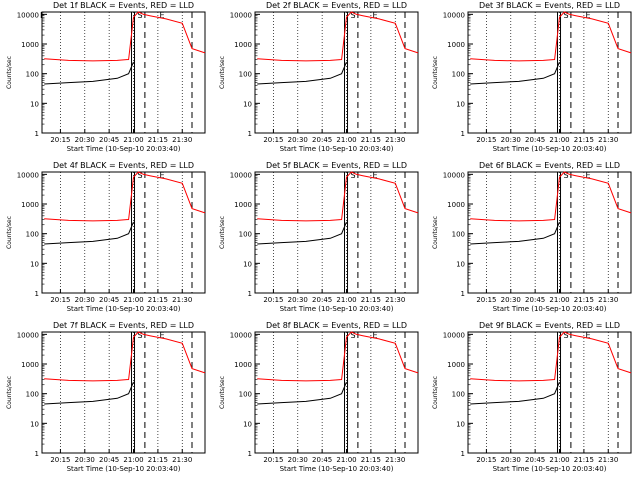 The height and width of the screenshot is (480, 640). Describe the element at coordinates (42, 15) in the screenshot. I see `event-marker-label: F` at that location.